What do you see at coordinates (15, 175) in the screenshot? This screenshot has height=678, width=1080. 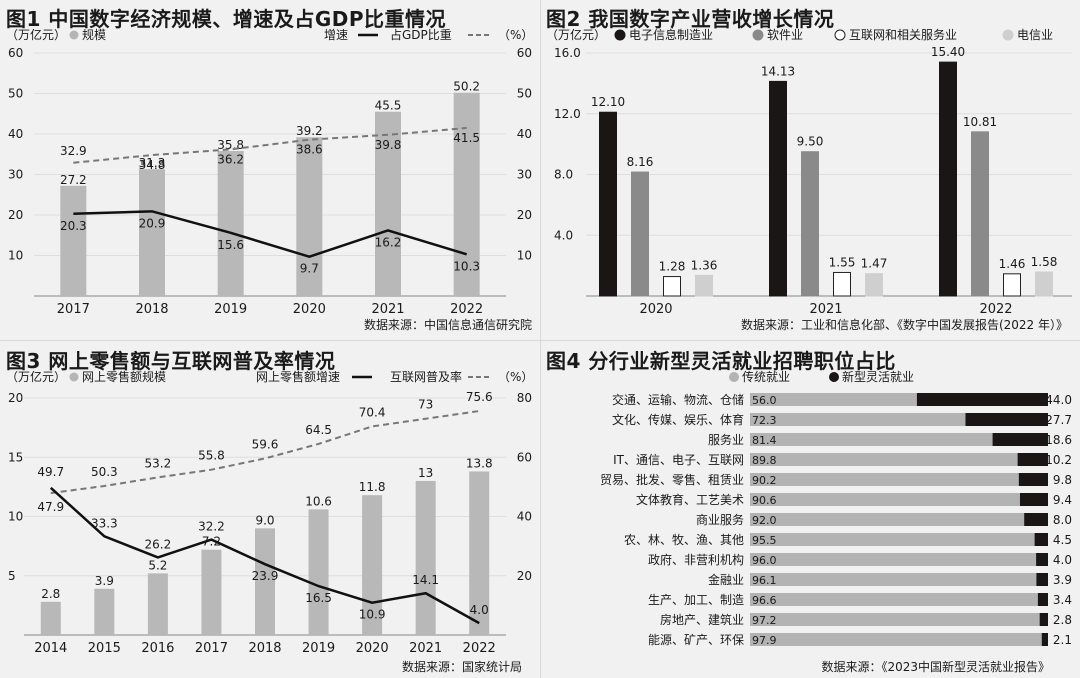 I see `fig1-y-tick-left: 30` at bounding box center [15, 175].